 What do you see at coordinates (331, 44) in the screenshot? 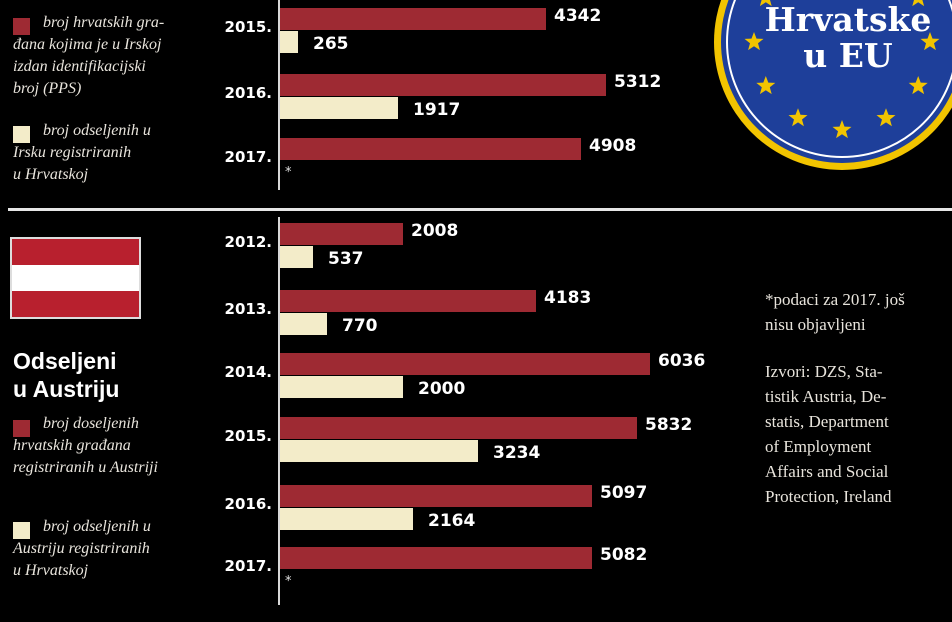
I see `data-label: 265` at bounding box center [331, 44].